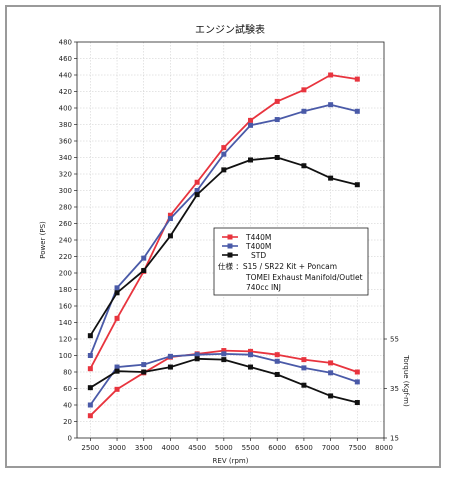 The image size is (450, 478). I want to click on x-tick-label: 7000, so click(331, 448).